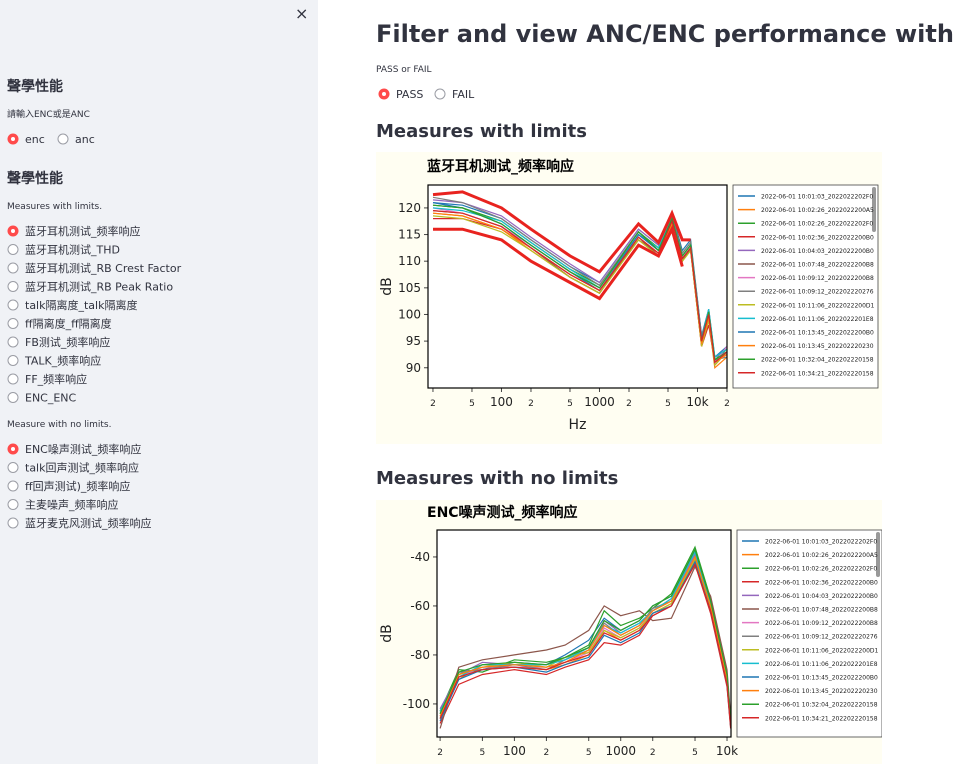 This screenshot has height=764, width=960. Describe the element at coordinates (878, 554) in the screenshot. I see `legend-scrollbar` at that location.